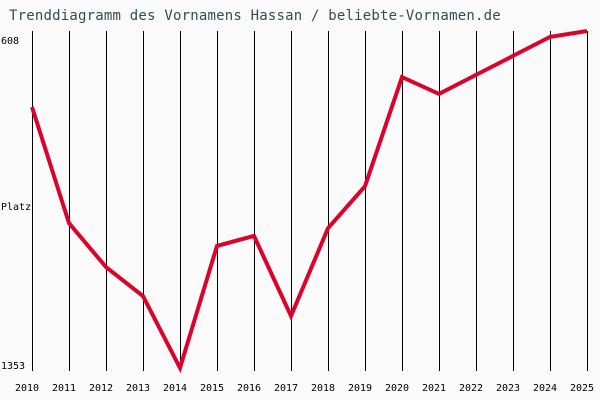 This screenshot has height=400, width=600. Describe the element at coordinates (508, 388) in the screenshot. I see `x-axis-label: 2023` at that location.